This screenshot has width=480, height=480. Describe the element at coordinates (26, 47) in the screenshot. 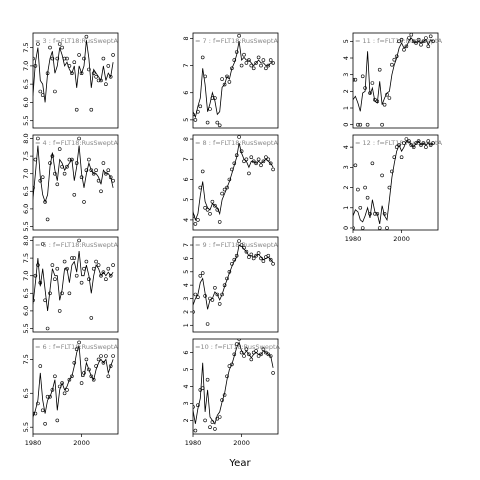

I see `y-tick-label: 7.5` at that location.